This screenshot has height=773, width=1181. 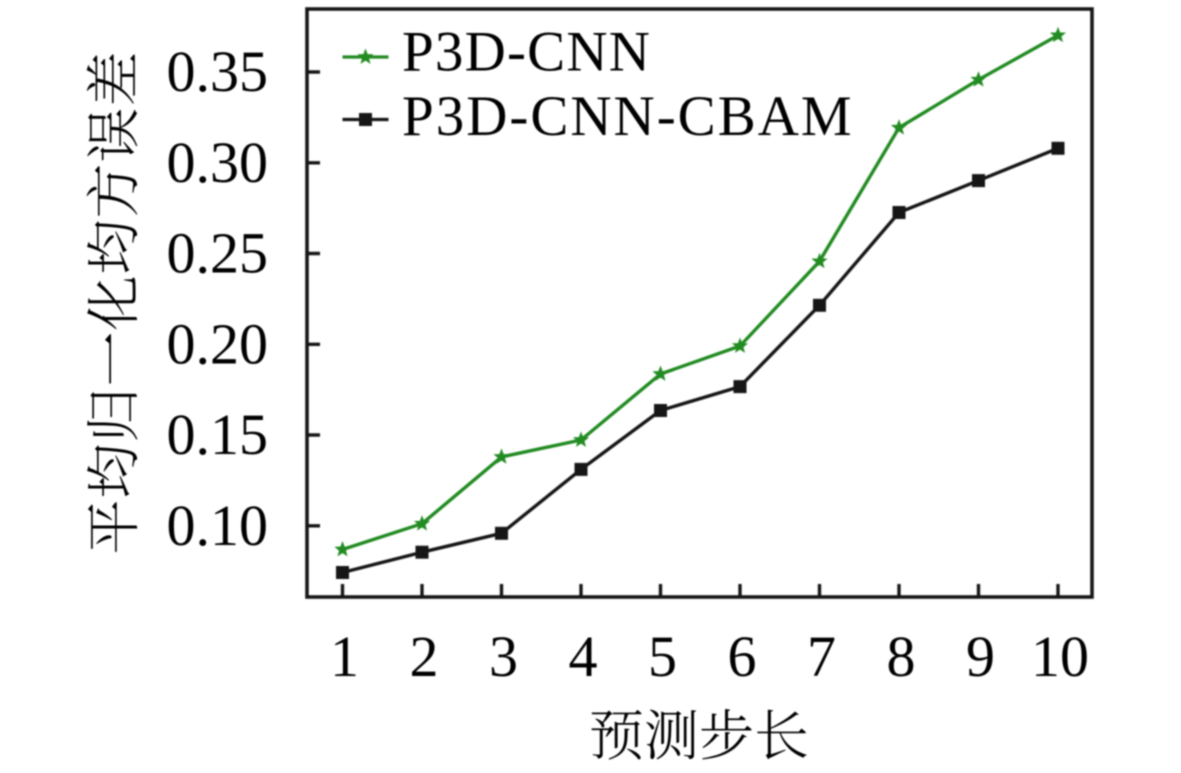 I want to click on svg-text: 7, so click(x=821, y=656).